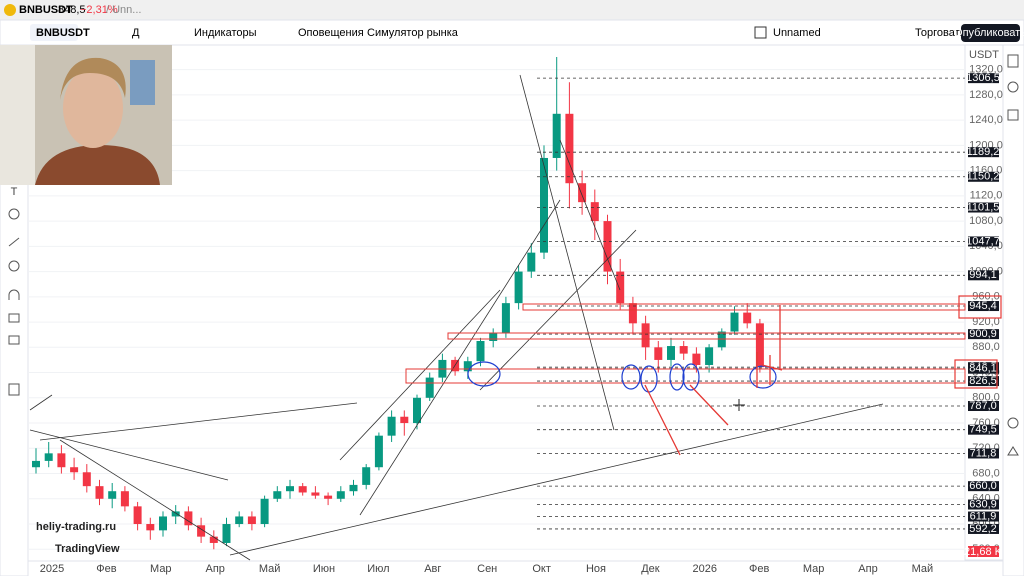  I want to click on y-tick-label: 1320,0, so click(986, 70).